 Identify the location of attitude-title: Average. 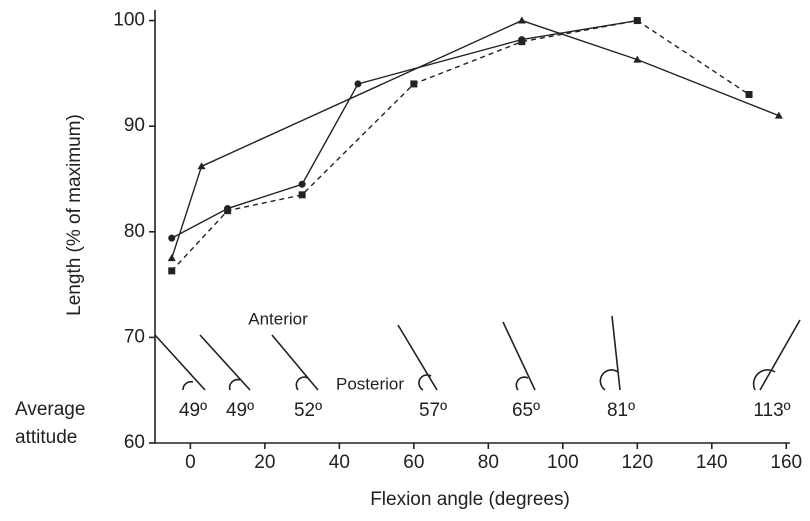
(50, 409).